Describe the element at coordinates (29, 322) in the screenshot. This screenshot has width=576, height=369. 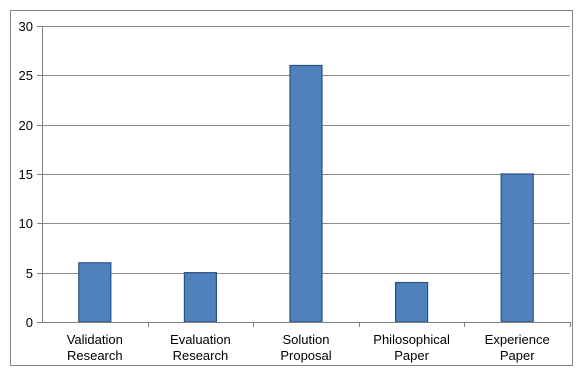
I see `y-tick-label: 0` at that location.